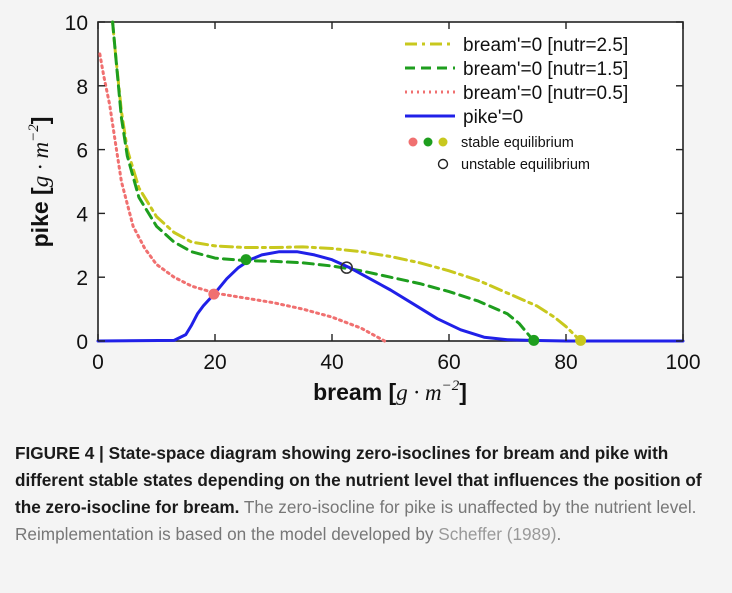 This screenshot has height=593, width=732. Describe the element at coordinates (82, 214) in the screenshot. I see `y-tick-label-2: 4` at that location.